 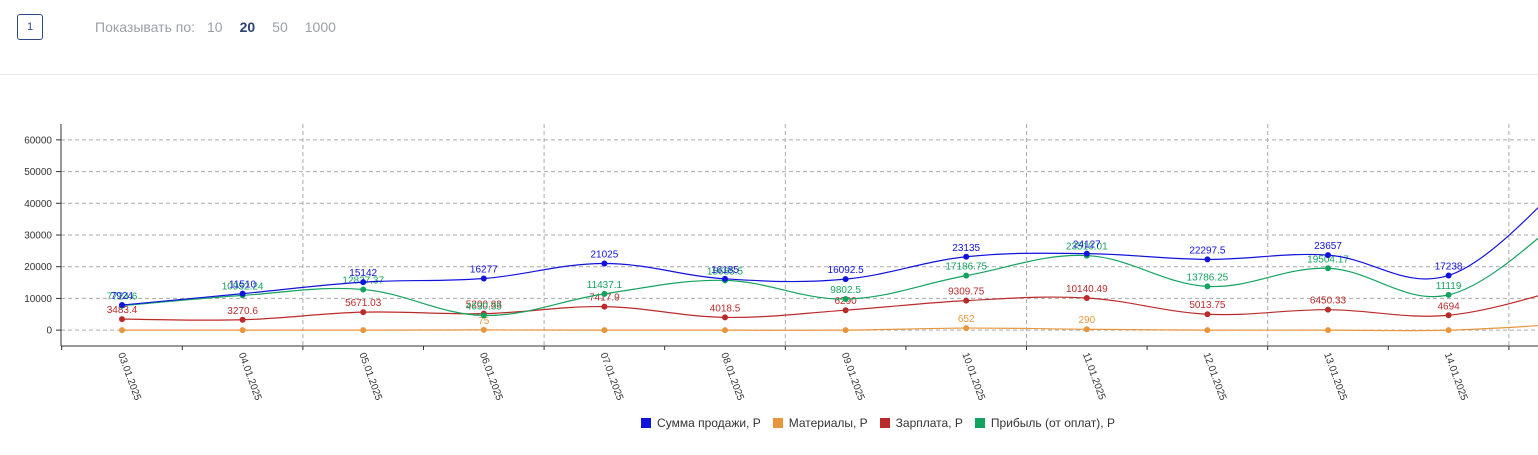 I want to click on data-label-sales: 11510, so click(x=243, y=285).